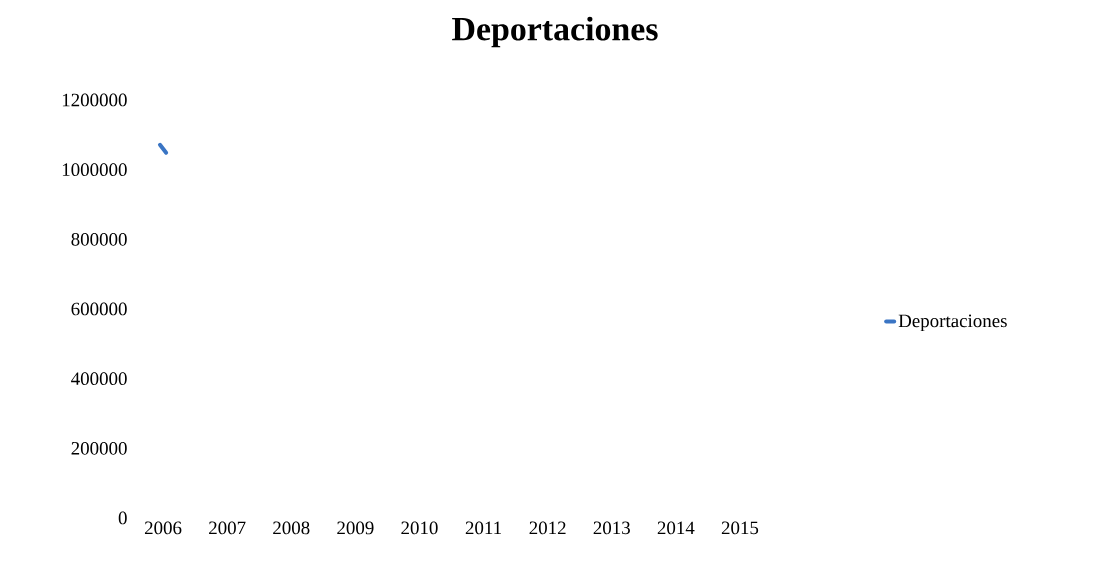  Describe the element at coordinates (94, 170) in the screenshot. I see `y-tick-label: 1000000` at that location.